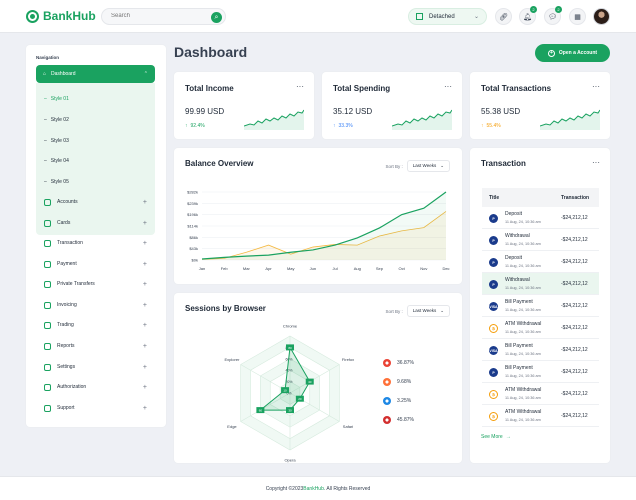 The height and width of the screenshot is (500, 636). I want to click on stat-value: 55.38 USD, so click(501, 111).